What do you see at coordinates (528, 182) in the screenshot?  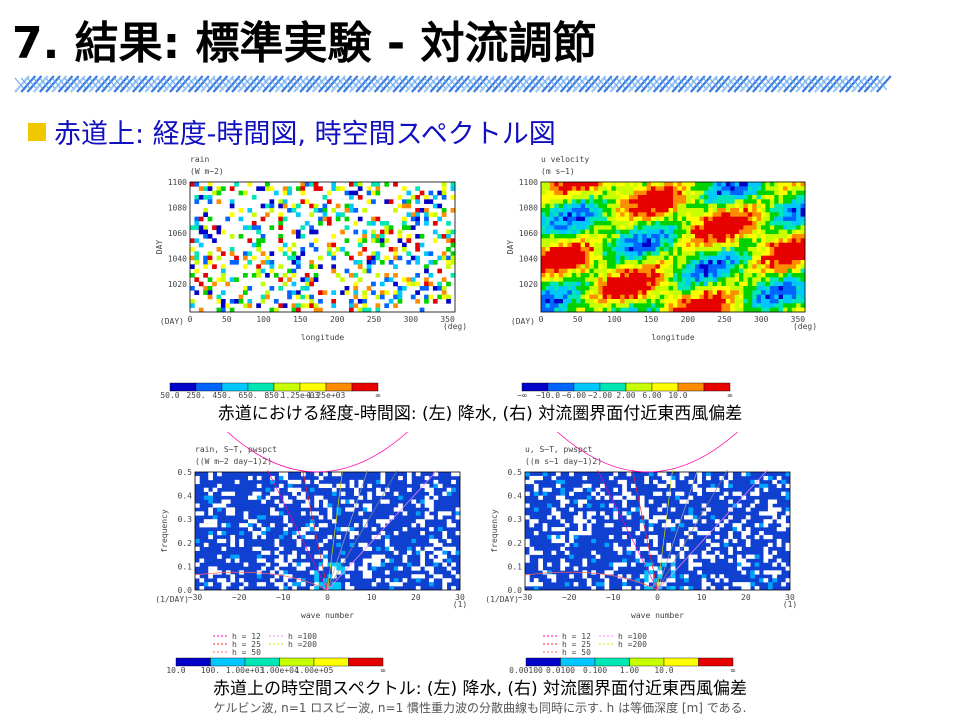 I see `y-tick-label: 1100` at bounding box center [528, 182].